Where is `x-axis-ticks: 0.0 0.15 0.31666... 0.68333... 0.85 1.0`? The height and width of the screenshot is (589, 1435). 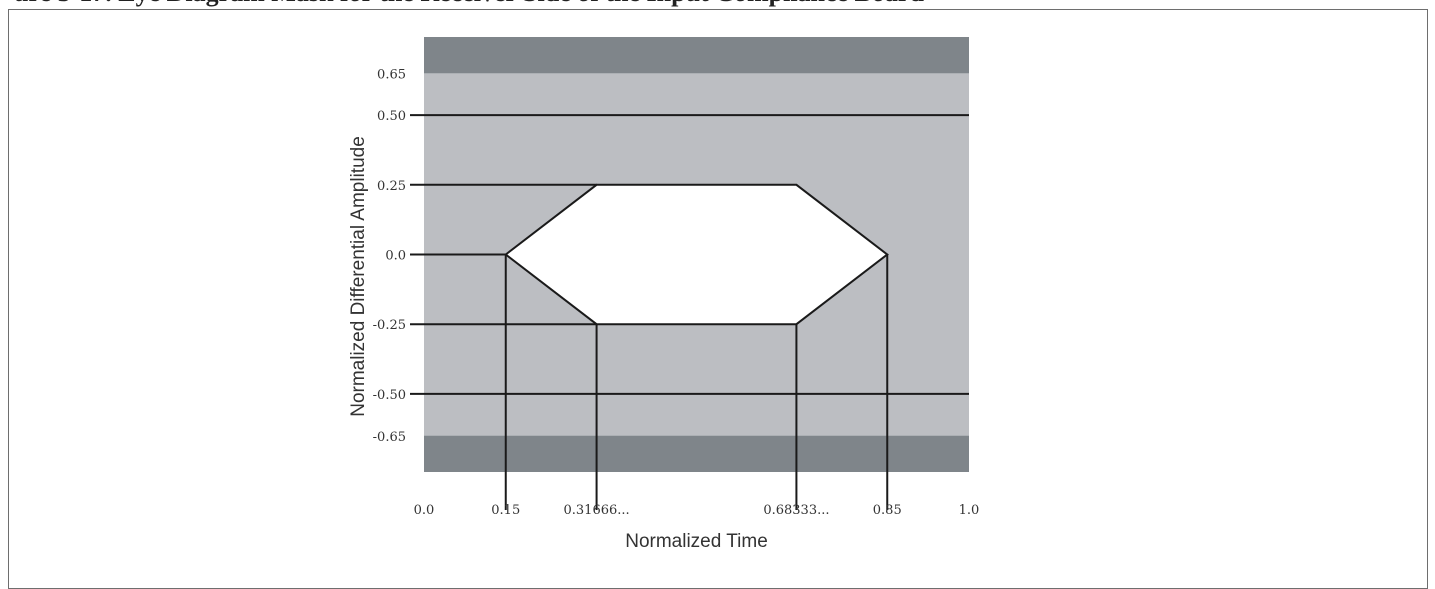
x-axis-ticks: 0.0 0.15 0.31666... 0.68333... 0.85 1.0 is located at coordinates (697, 510).